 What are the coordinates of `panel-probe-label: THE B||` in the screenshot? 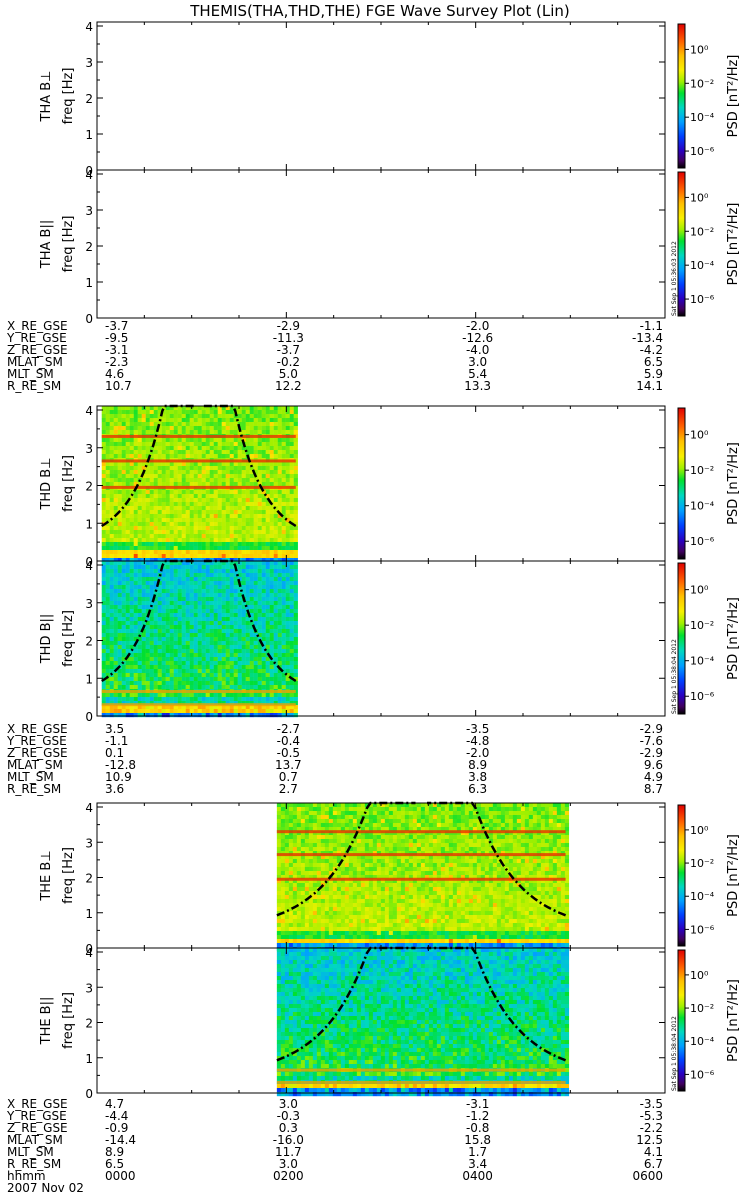 It's located at (46, 1021).